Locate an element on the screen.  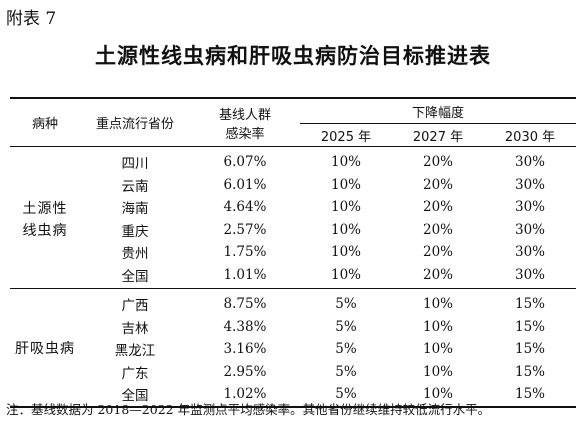
header-region: 重点流行省份 is located at coordinates (134, 124).